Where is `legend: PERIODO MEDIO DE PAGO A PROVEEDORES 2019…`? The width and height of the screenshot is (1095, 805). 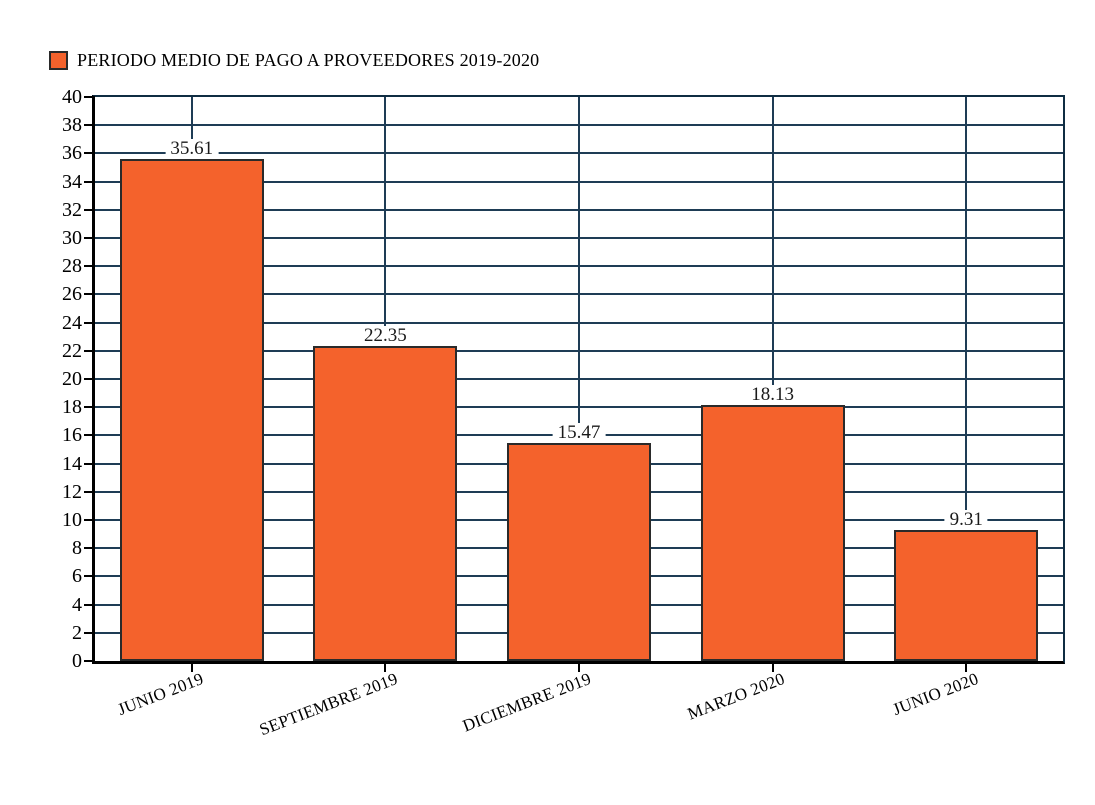 legend: PERIODO MEDIO DE PAGO A PROVEEDORES 2019… is located at coordinates (294, 60).